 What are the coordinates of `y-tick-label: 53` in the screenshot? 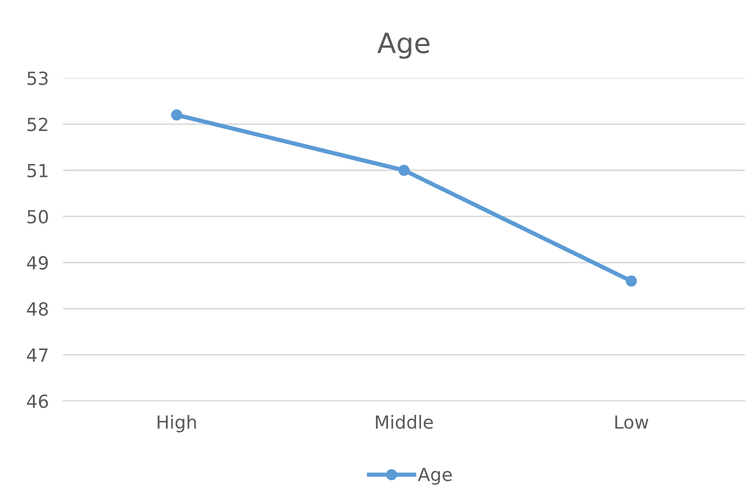 It's located at (38, 78).